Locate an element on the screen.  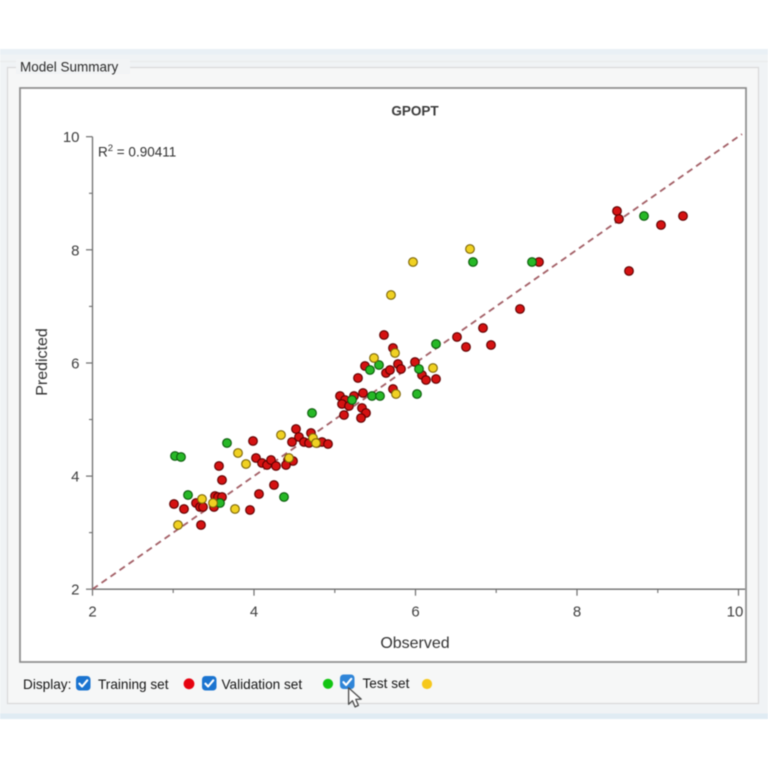
svg-text: Display: is located at coordinates (47, 684).